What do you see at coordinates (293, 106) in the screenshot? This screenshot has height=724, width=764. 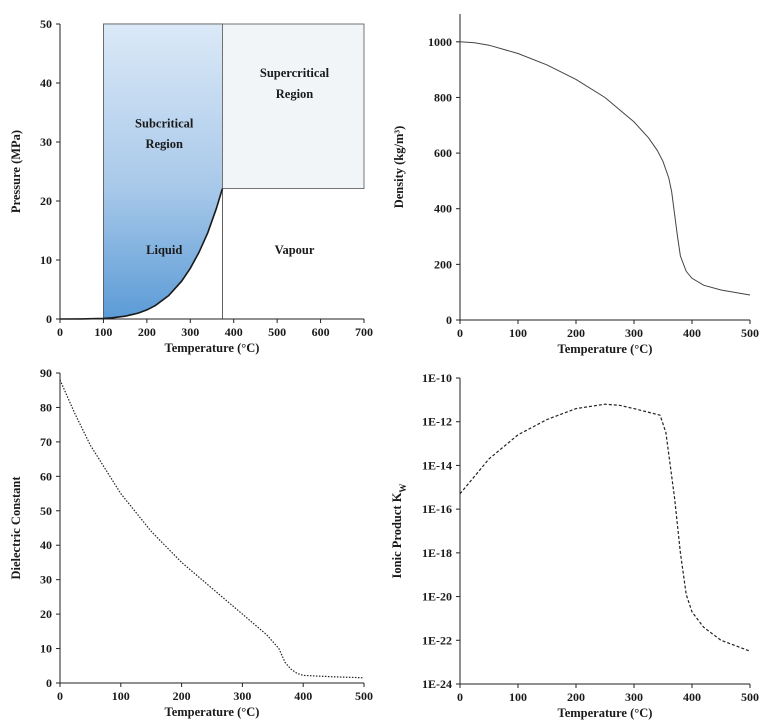 I see `supercritical-region` at bounding box center [293, 106].